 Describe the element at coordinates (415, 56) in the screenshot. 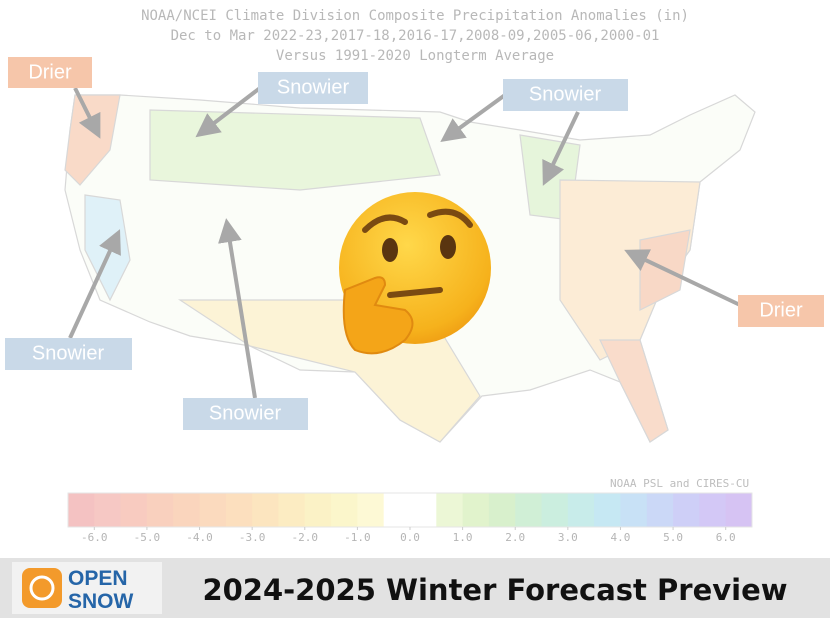

I see `header-line: Versus 1991-2020 Longterm Average` at that location.